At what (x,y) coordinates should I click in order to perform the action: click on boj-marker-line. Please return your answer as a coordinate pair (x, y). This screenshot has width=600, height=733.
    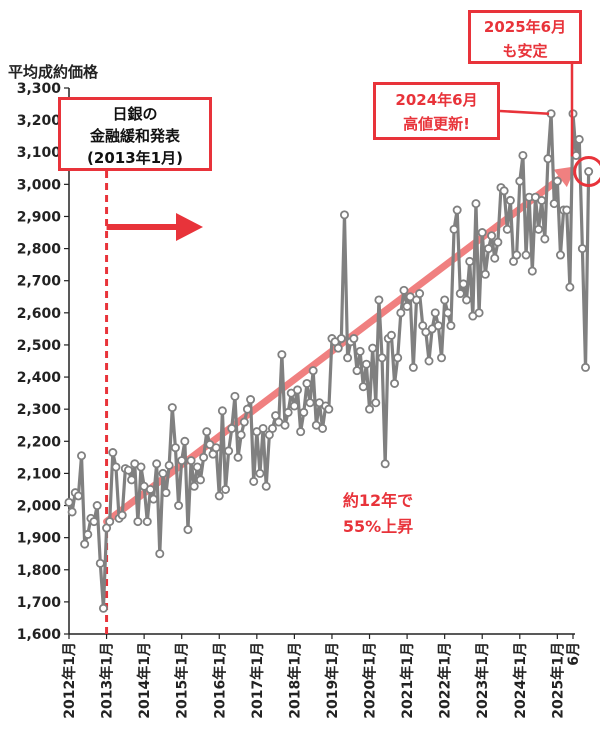
    Looking at the image, I should click on (154, 402).